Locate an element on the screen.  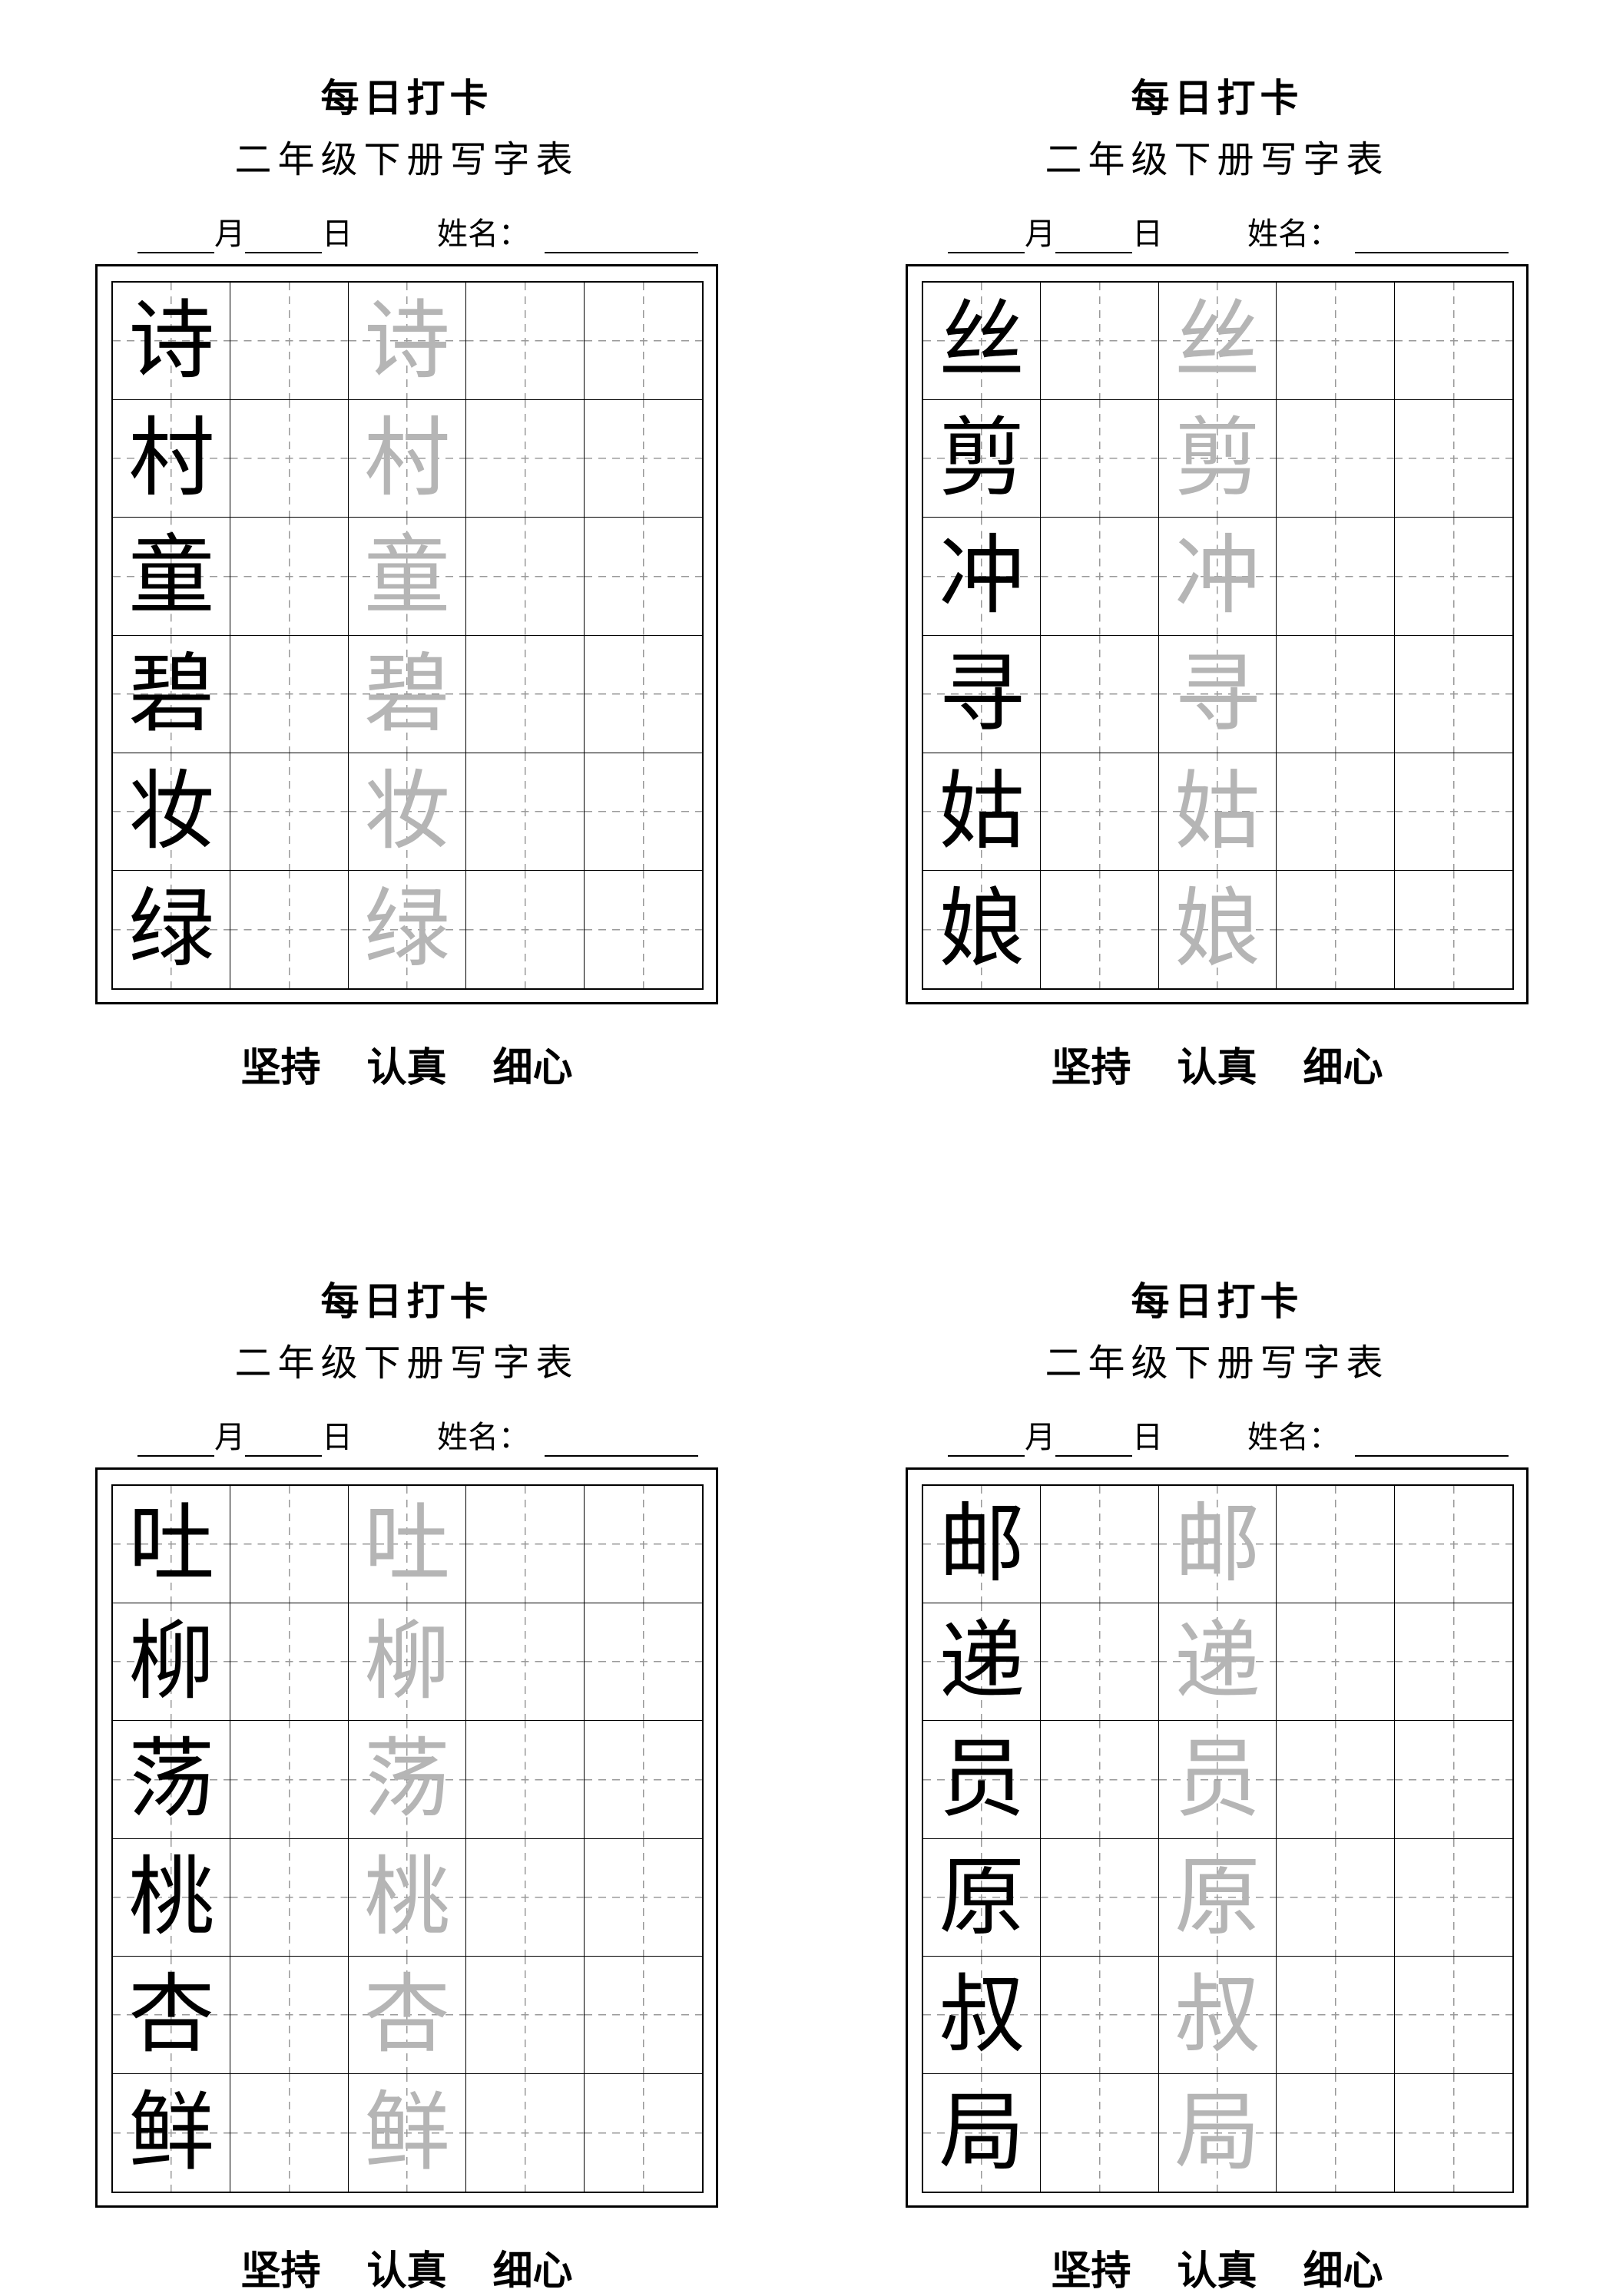
writing-cell: 员 is located at coordinates (982, 1780).